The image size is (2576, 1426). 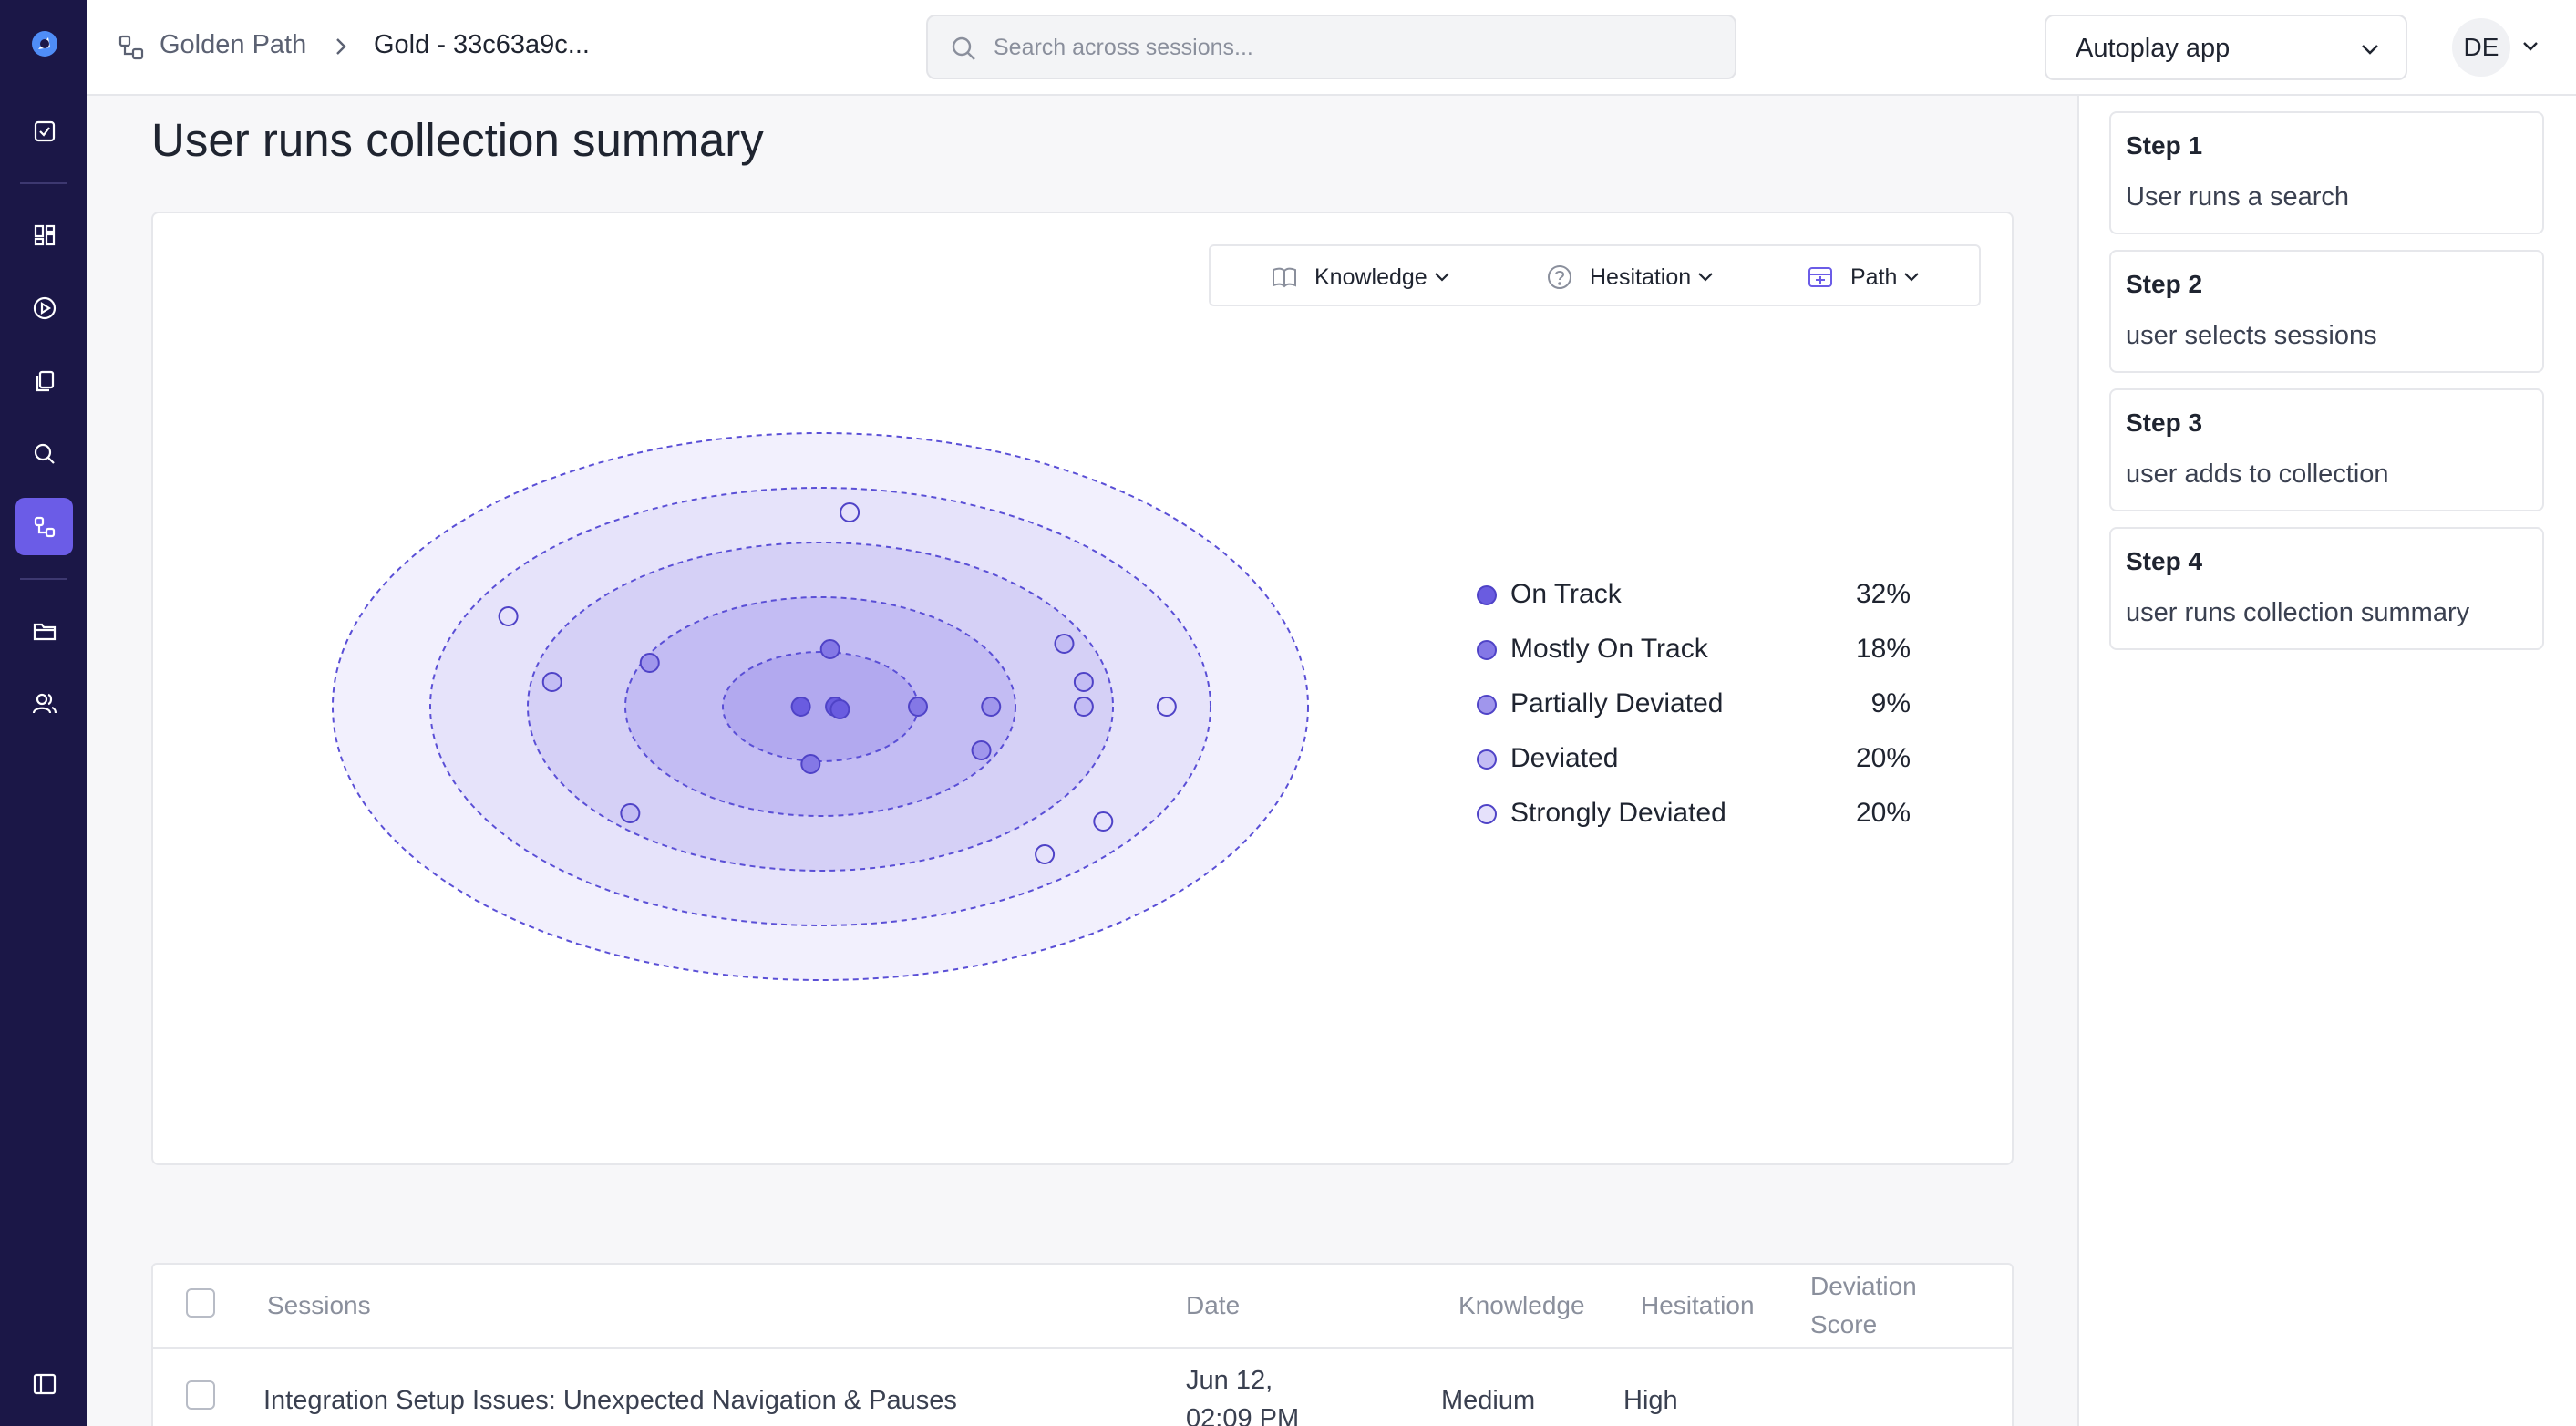 I want to click on legend-item: Deviated 20%, so click(x=1692, y=757).